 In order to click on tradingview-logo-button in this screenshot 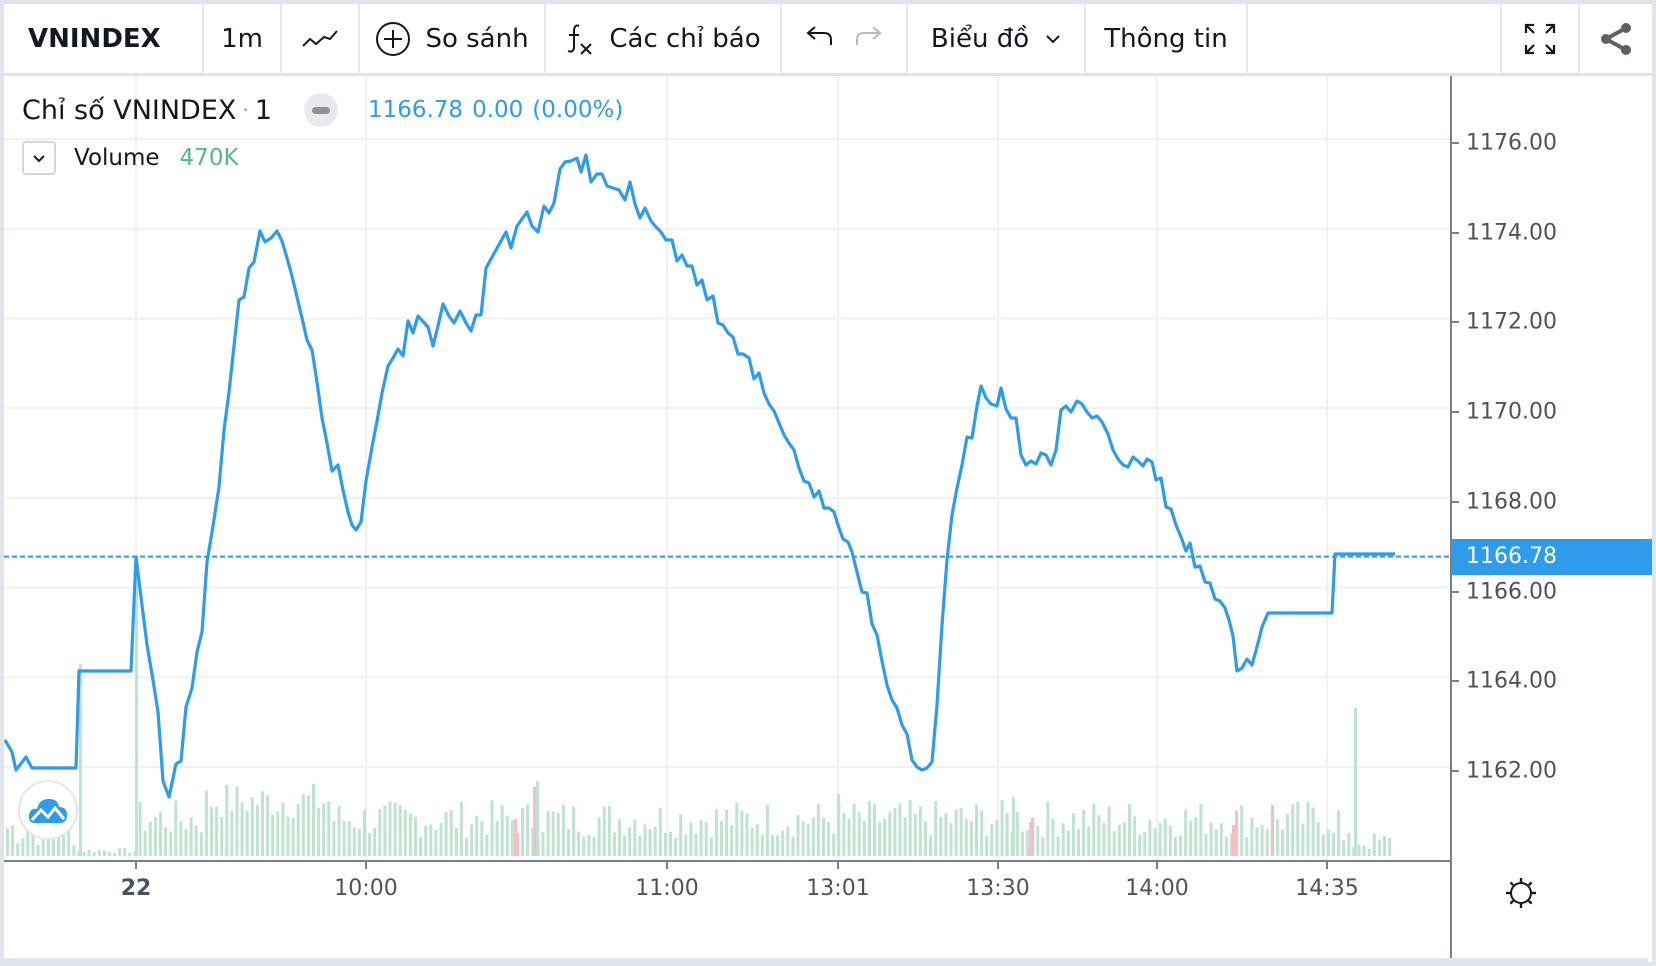, I will do `click(48, 810)`.